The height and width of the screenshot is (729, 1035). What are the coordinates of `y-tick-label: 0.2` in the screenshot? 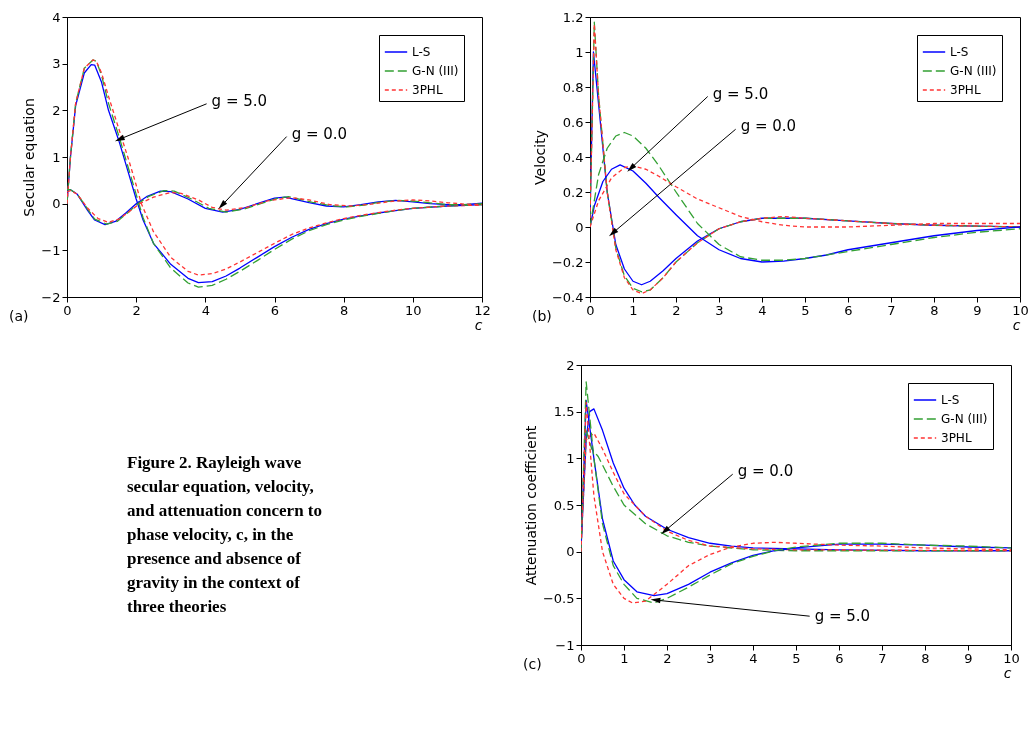 It's located at (573, 192).